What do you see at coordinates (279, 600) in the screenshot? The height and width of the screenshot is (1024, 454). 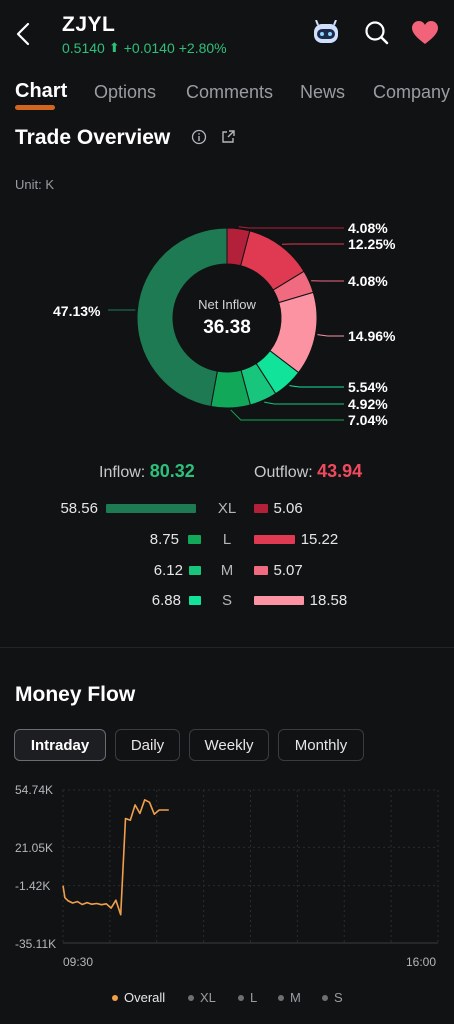 I see `s-outflow-bar` at bounding box center [279, 600].